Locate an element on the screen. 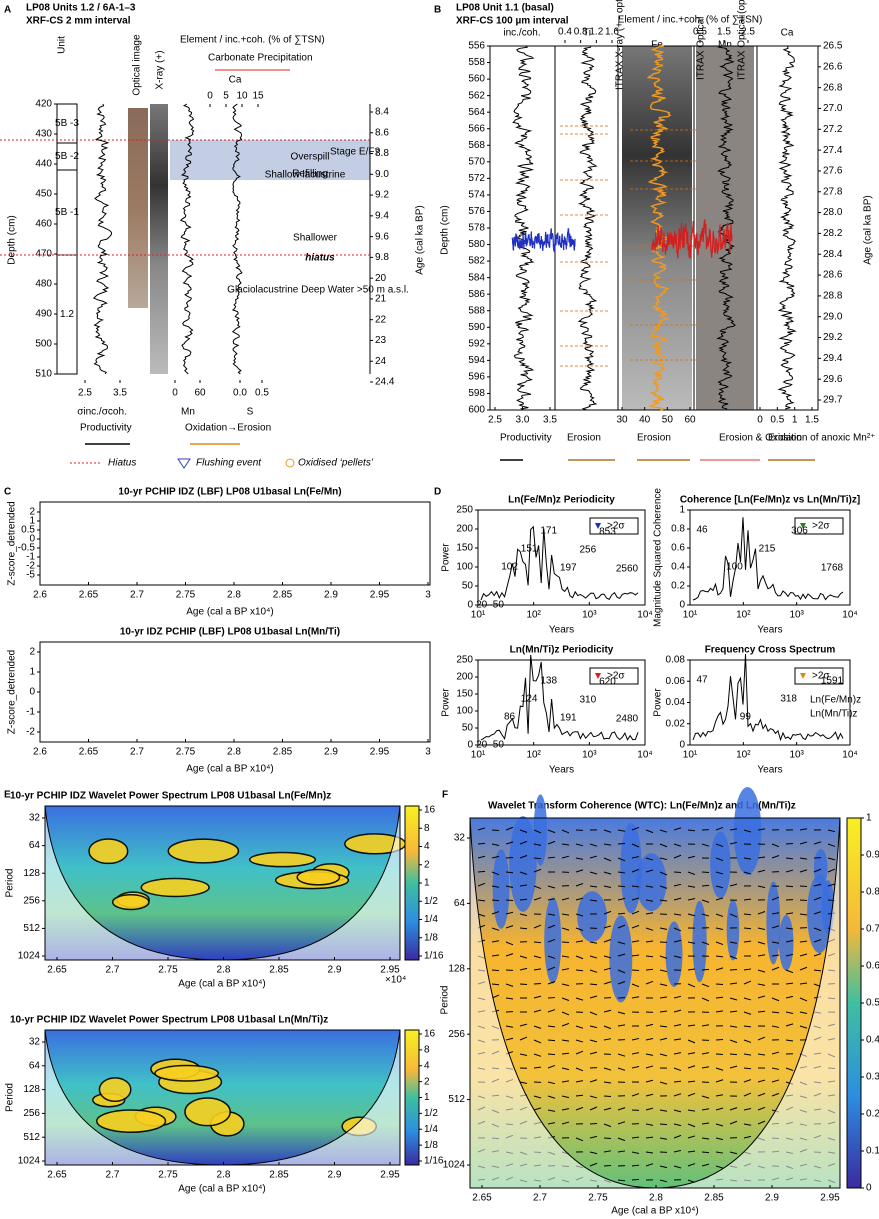  tick-label: 28.2 is located at coordinates (833, 233).